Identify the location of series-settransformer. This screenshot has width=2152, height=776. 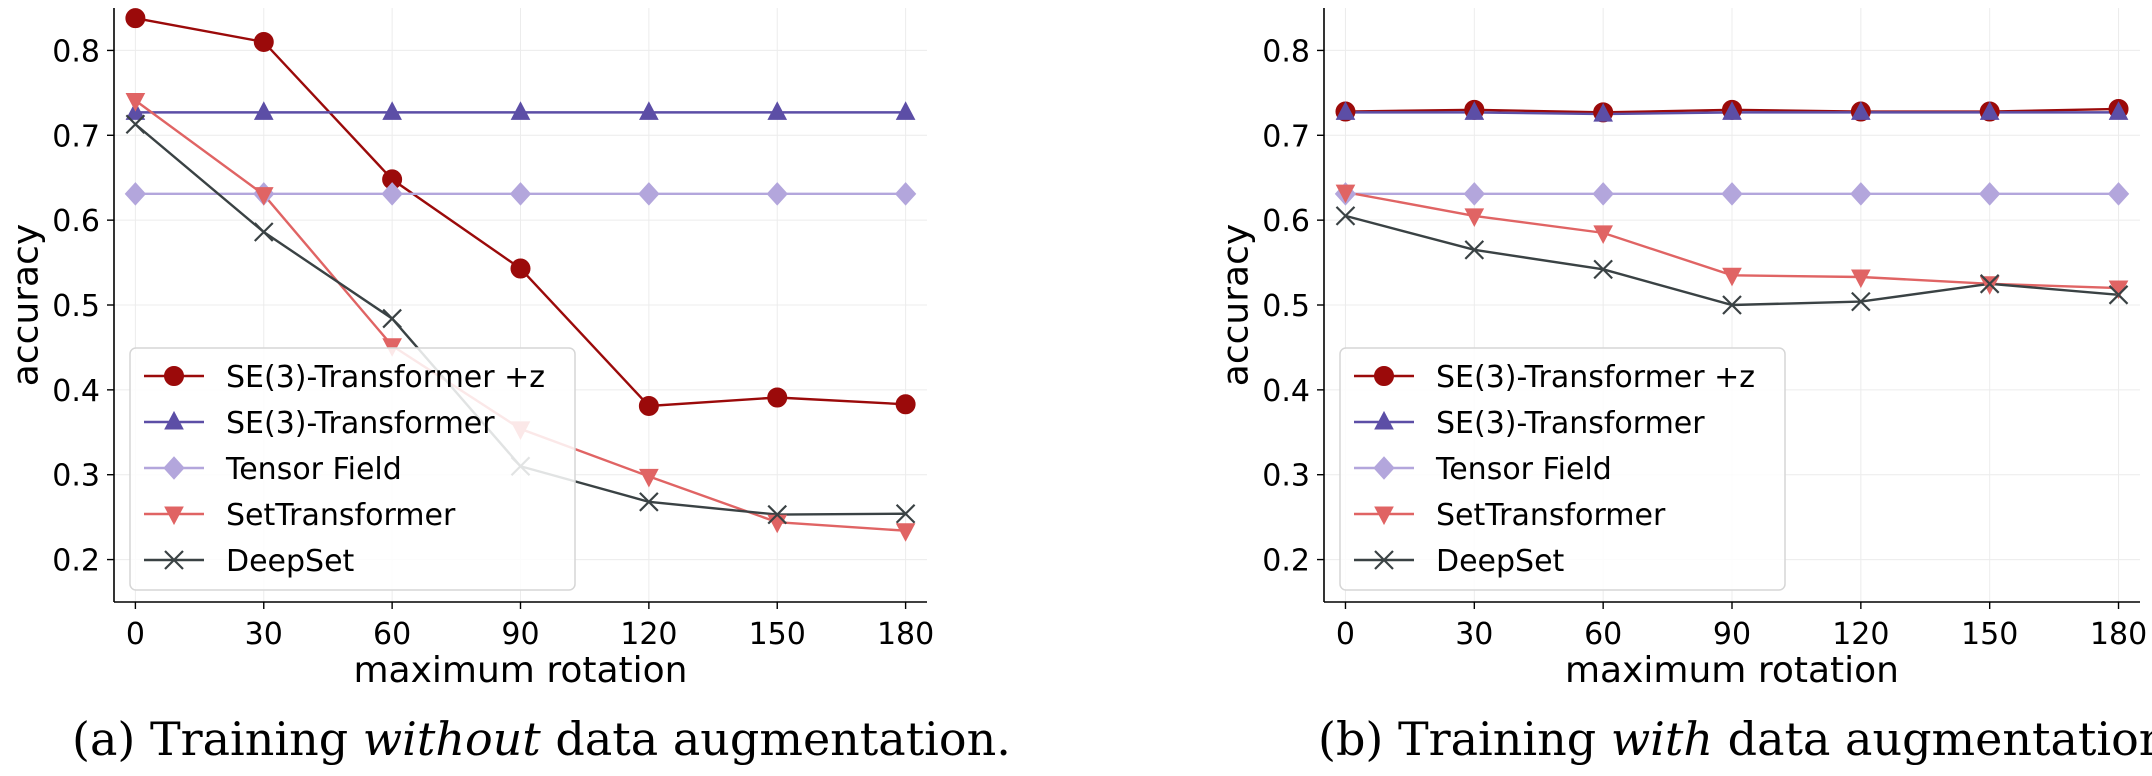
(1732, 242).